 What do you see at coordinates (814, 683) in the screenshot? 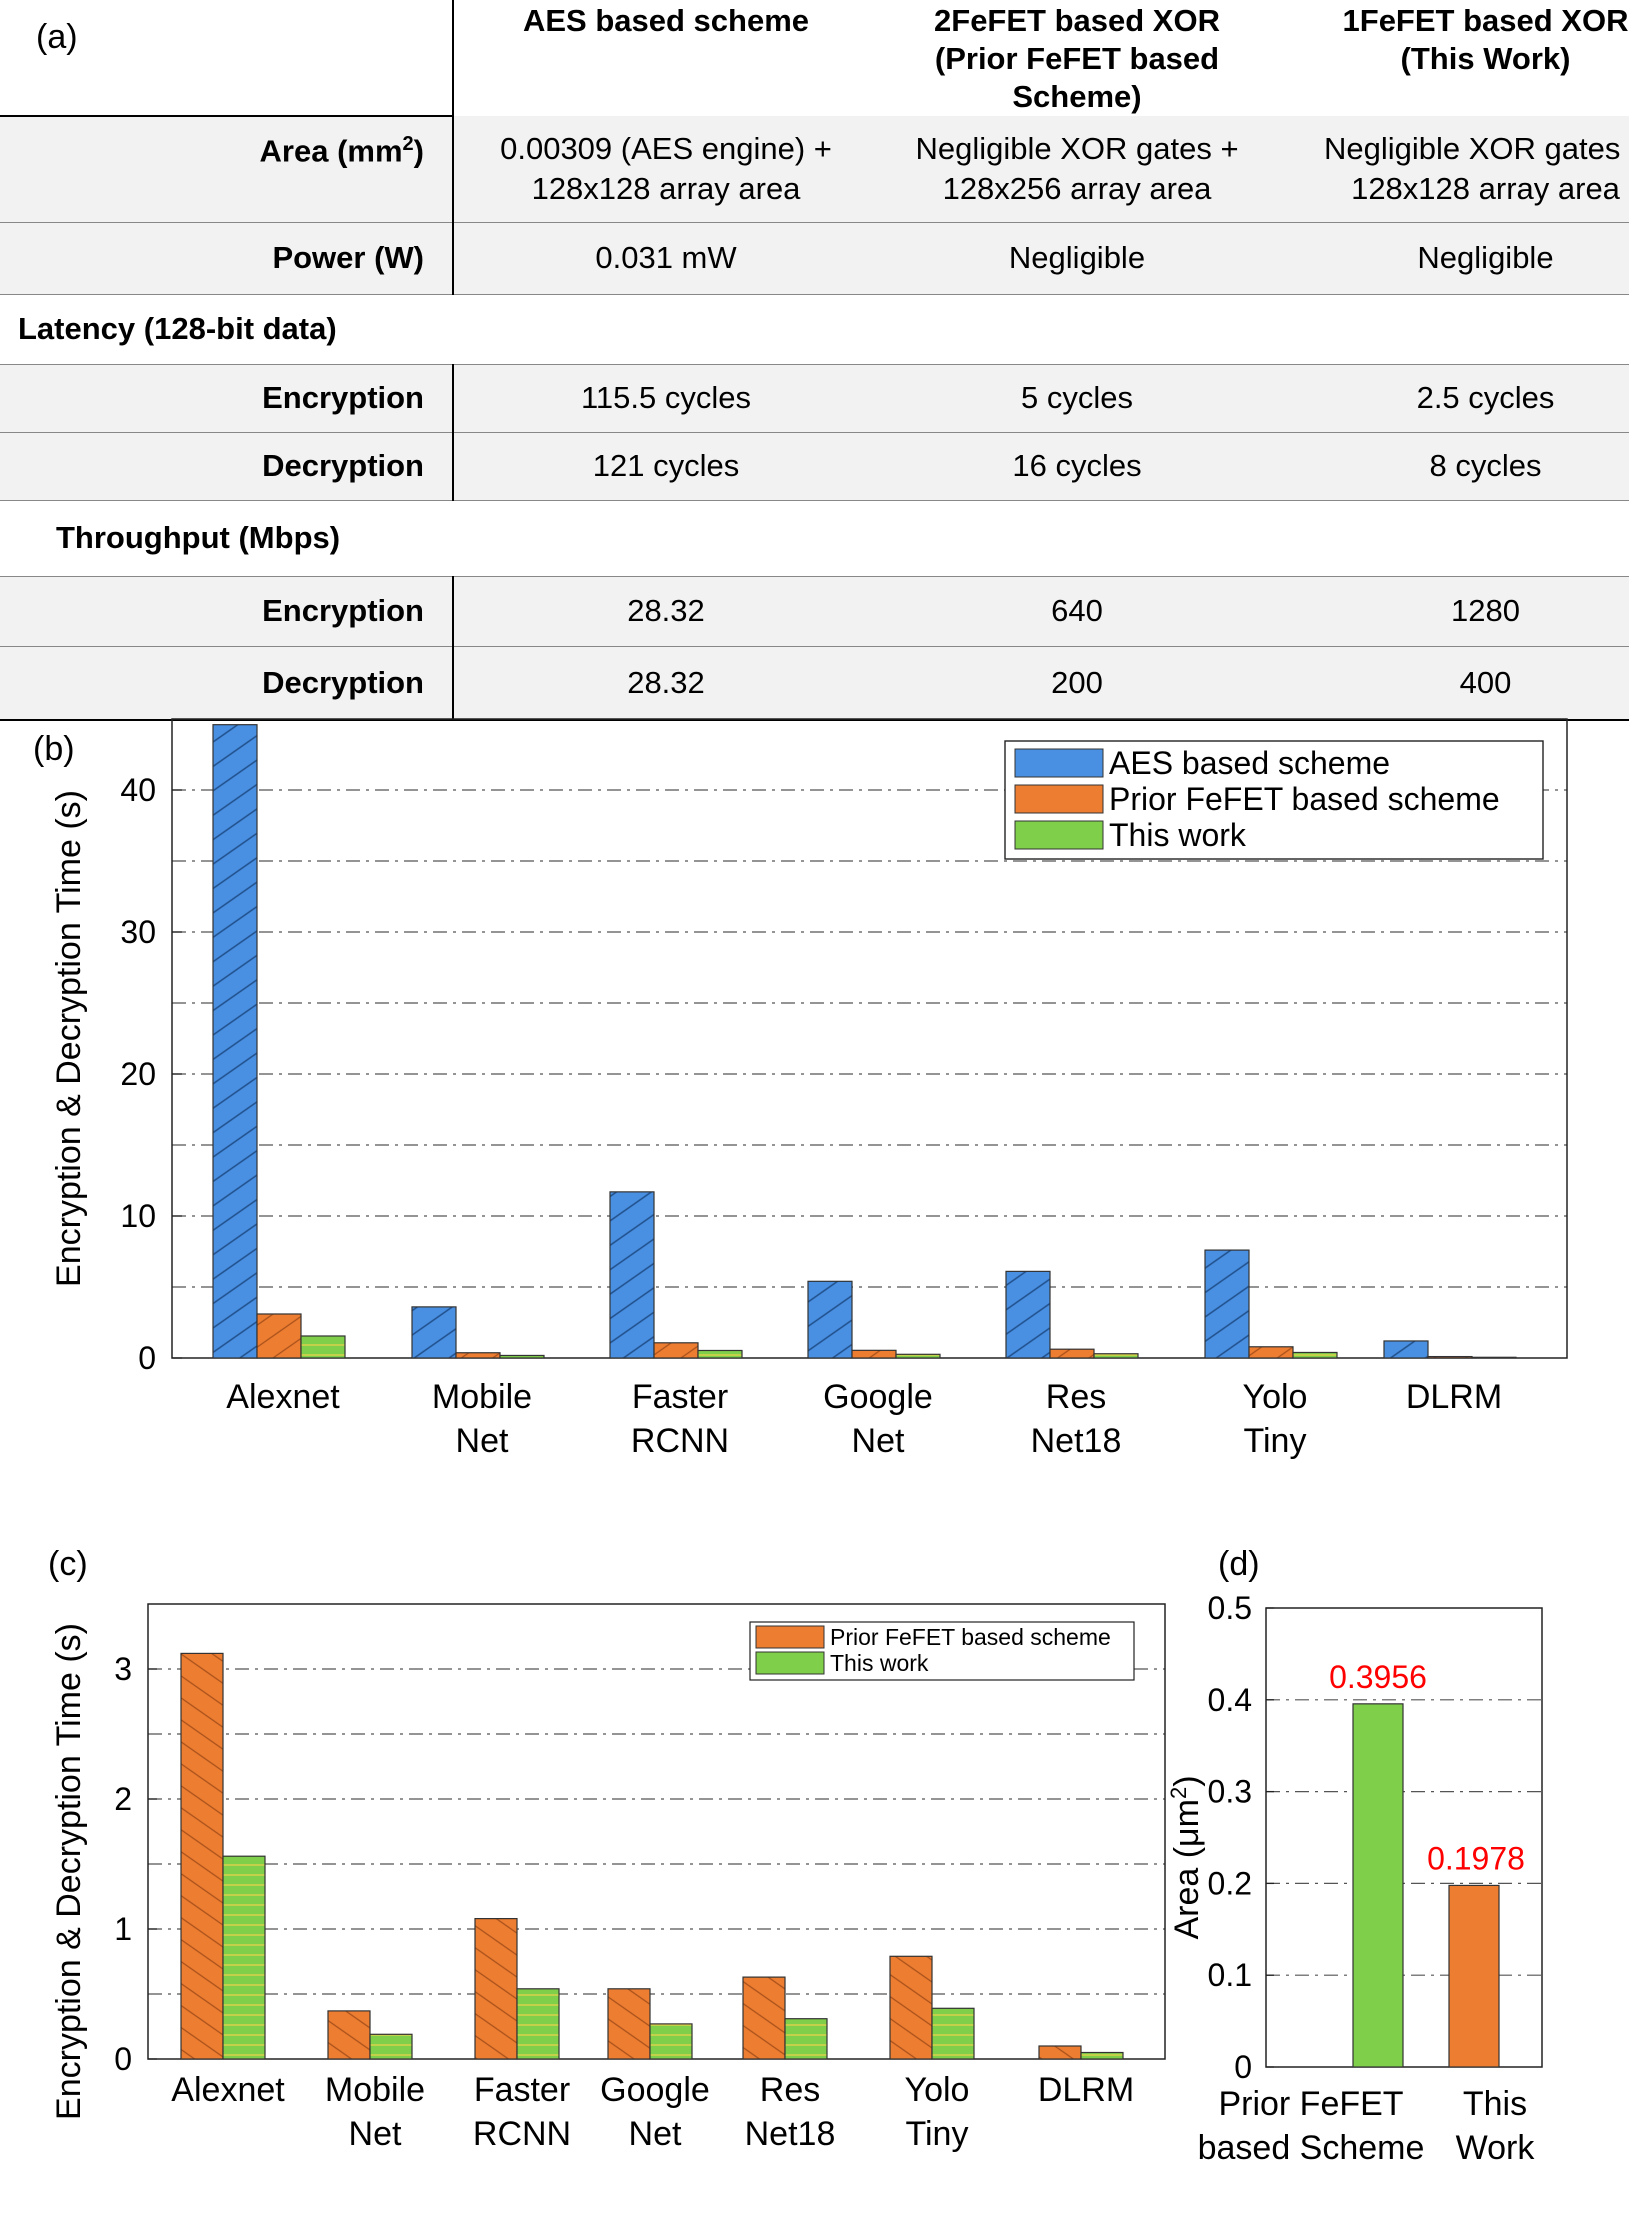
I see `row-throughput-decryption: Decryption 28.32 200 400` at bounding box center [814, 683].